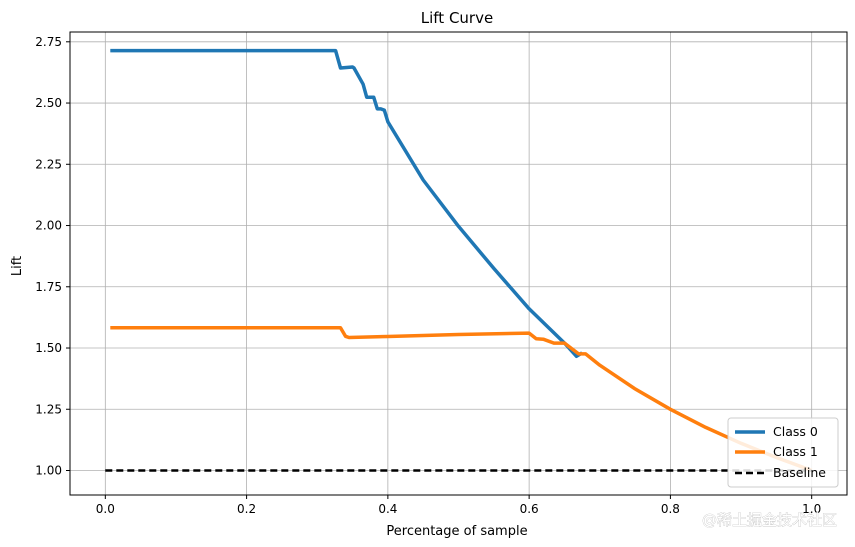 The height and width of the screenshot is (547, 855). Describe the element at coordinates (246, 509) in the screenshot. I see `x-tick-label: 0.2` at that location.